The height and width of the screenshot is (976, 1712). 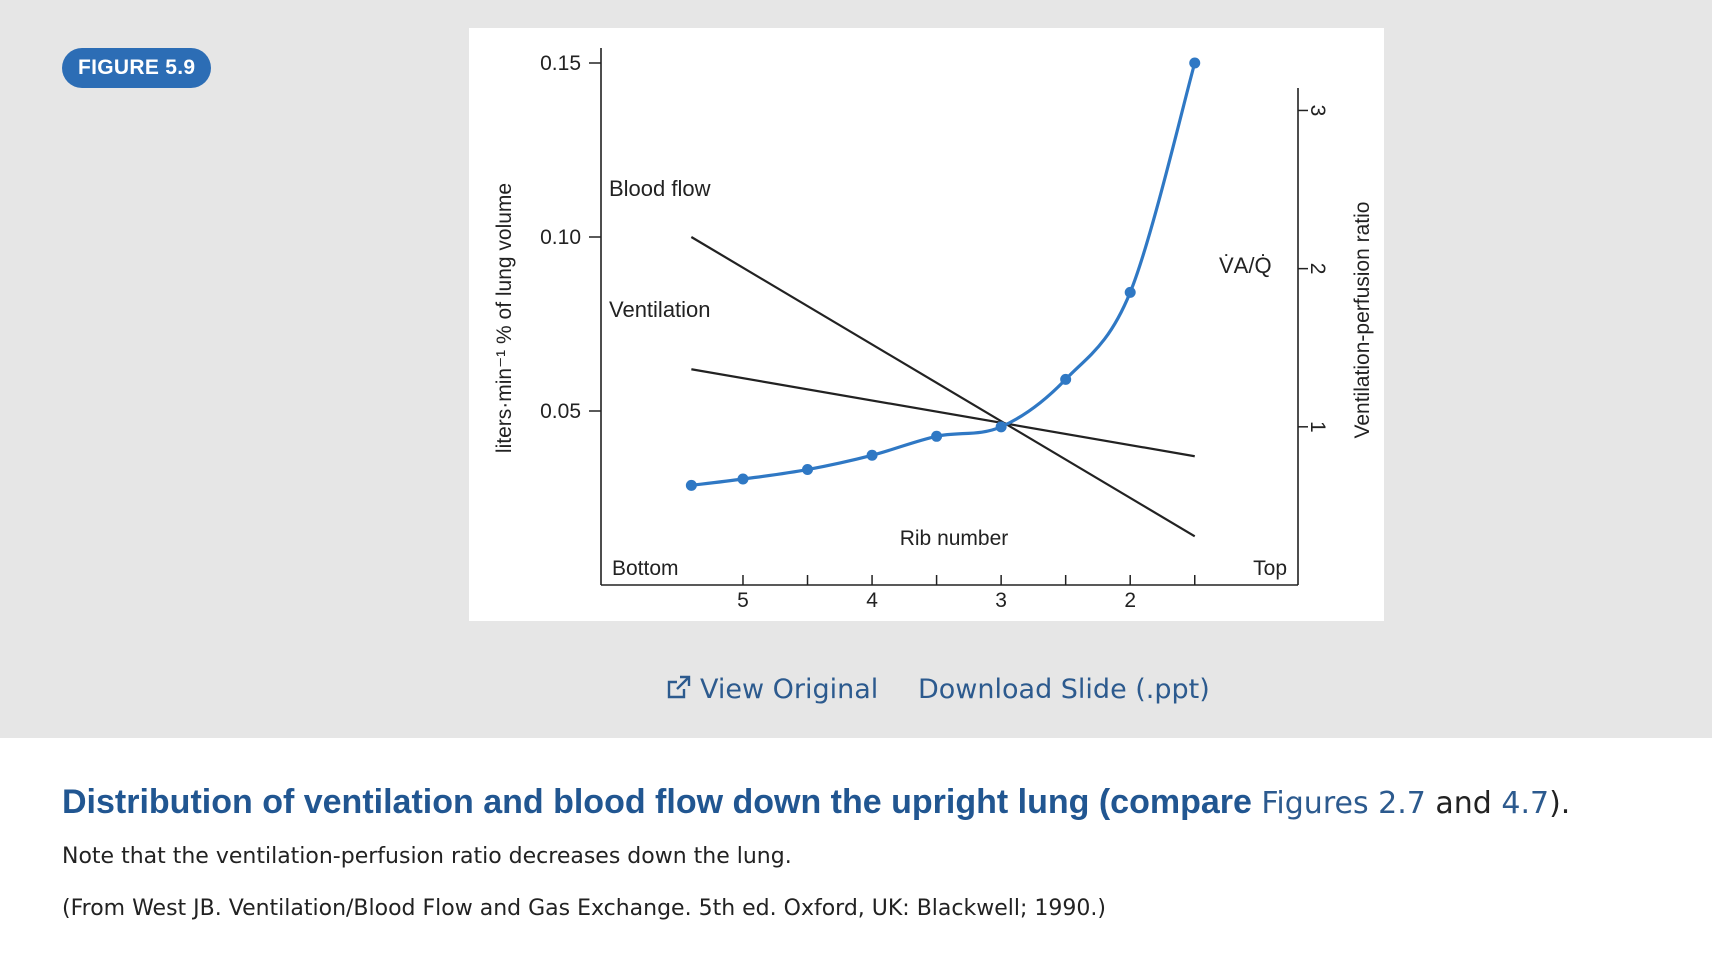 What do you see at coordinates (1001, 600) in the screenshot?
I see `x-tick-label: 3` at bounding box center [1001, 600].